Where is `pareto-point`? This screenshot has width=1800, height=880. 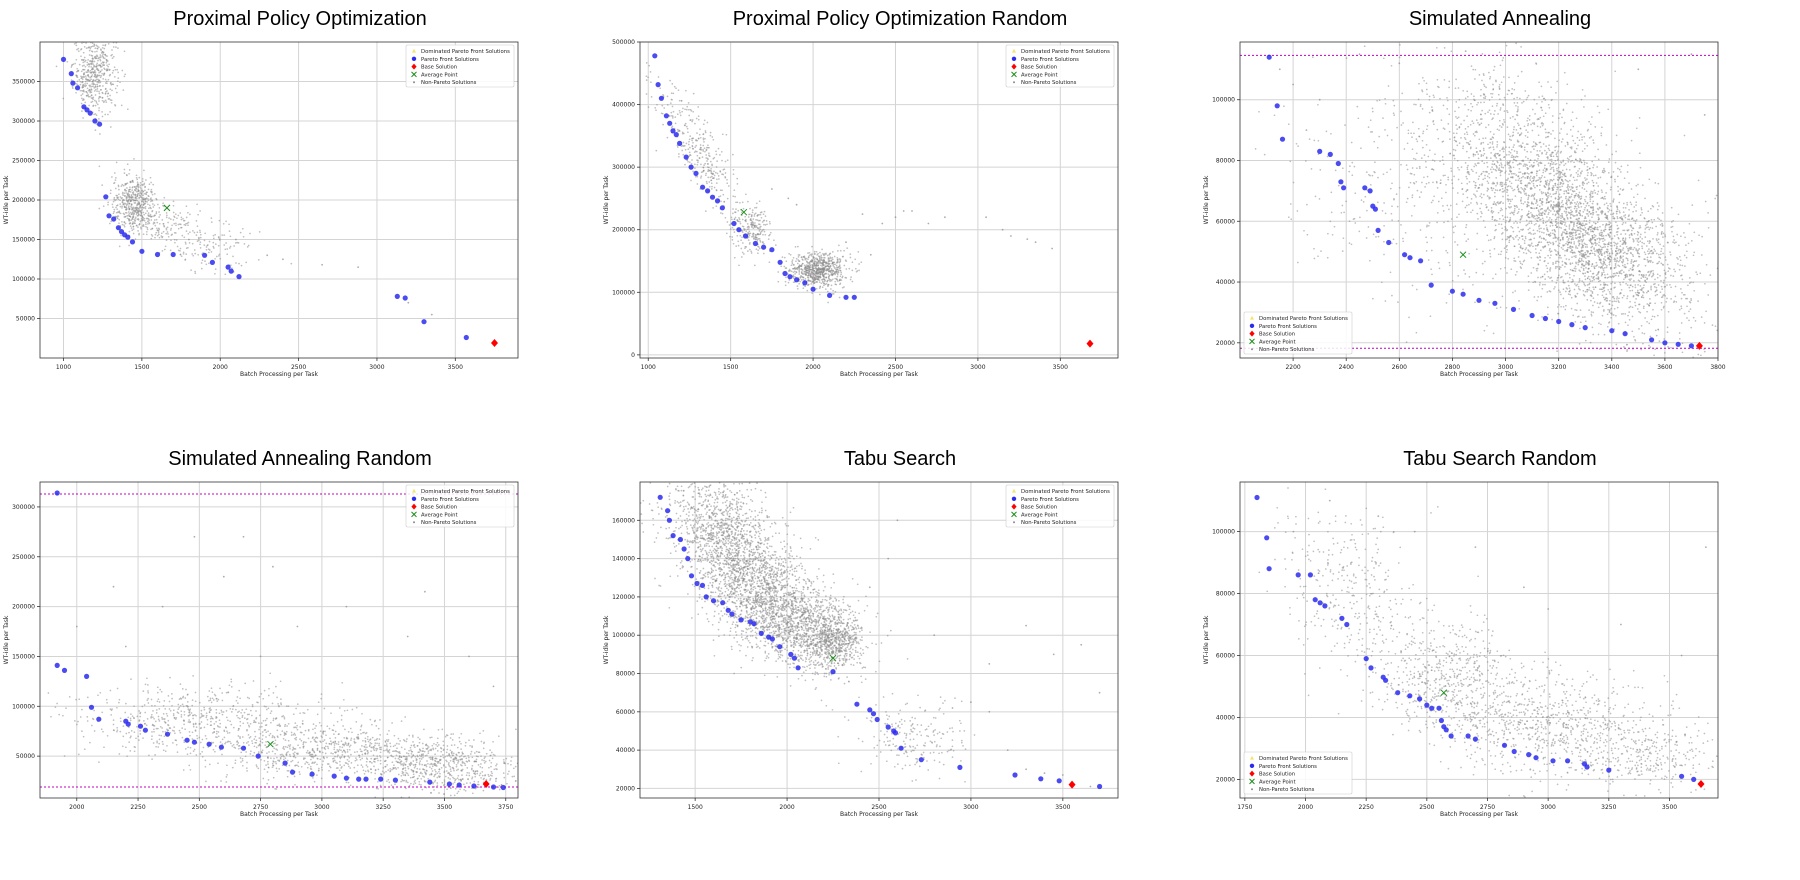
pareto-point is located at coordinates (95, 121).